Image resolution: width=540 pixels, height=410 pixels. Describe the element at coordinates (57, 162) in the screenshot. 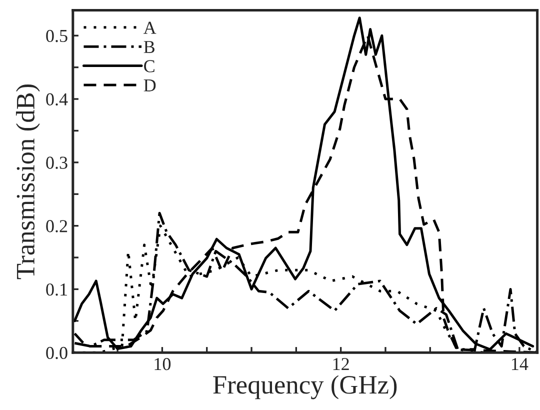

I see `y-tick-label: 0.3` at that location.